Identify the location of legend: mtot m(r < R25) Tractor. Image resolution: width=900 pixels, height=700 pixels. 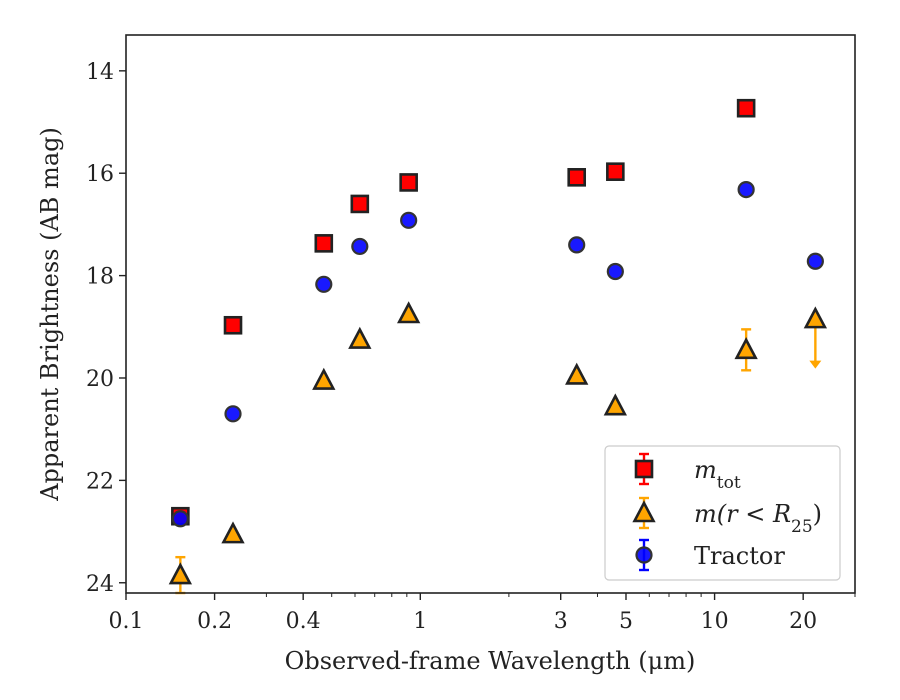
(722, 513).